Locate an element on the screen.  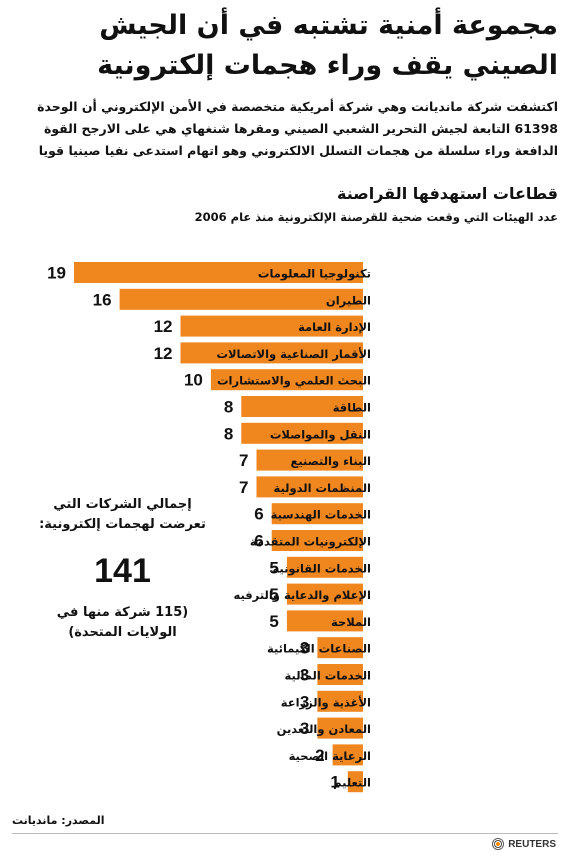
source-note: المصدر: مانديانت is located at coordinates (58, 820).